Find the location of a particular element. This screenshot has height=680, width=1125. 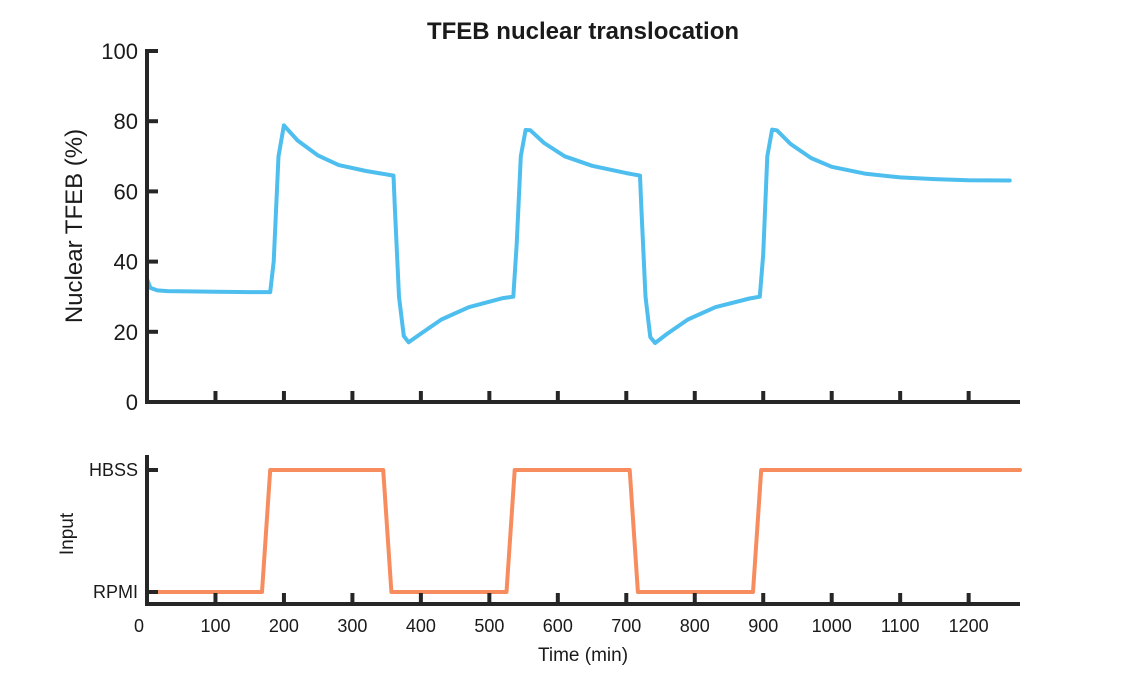

x-tick-label: 400 is located at coordinates (421, 626).